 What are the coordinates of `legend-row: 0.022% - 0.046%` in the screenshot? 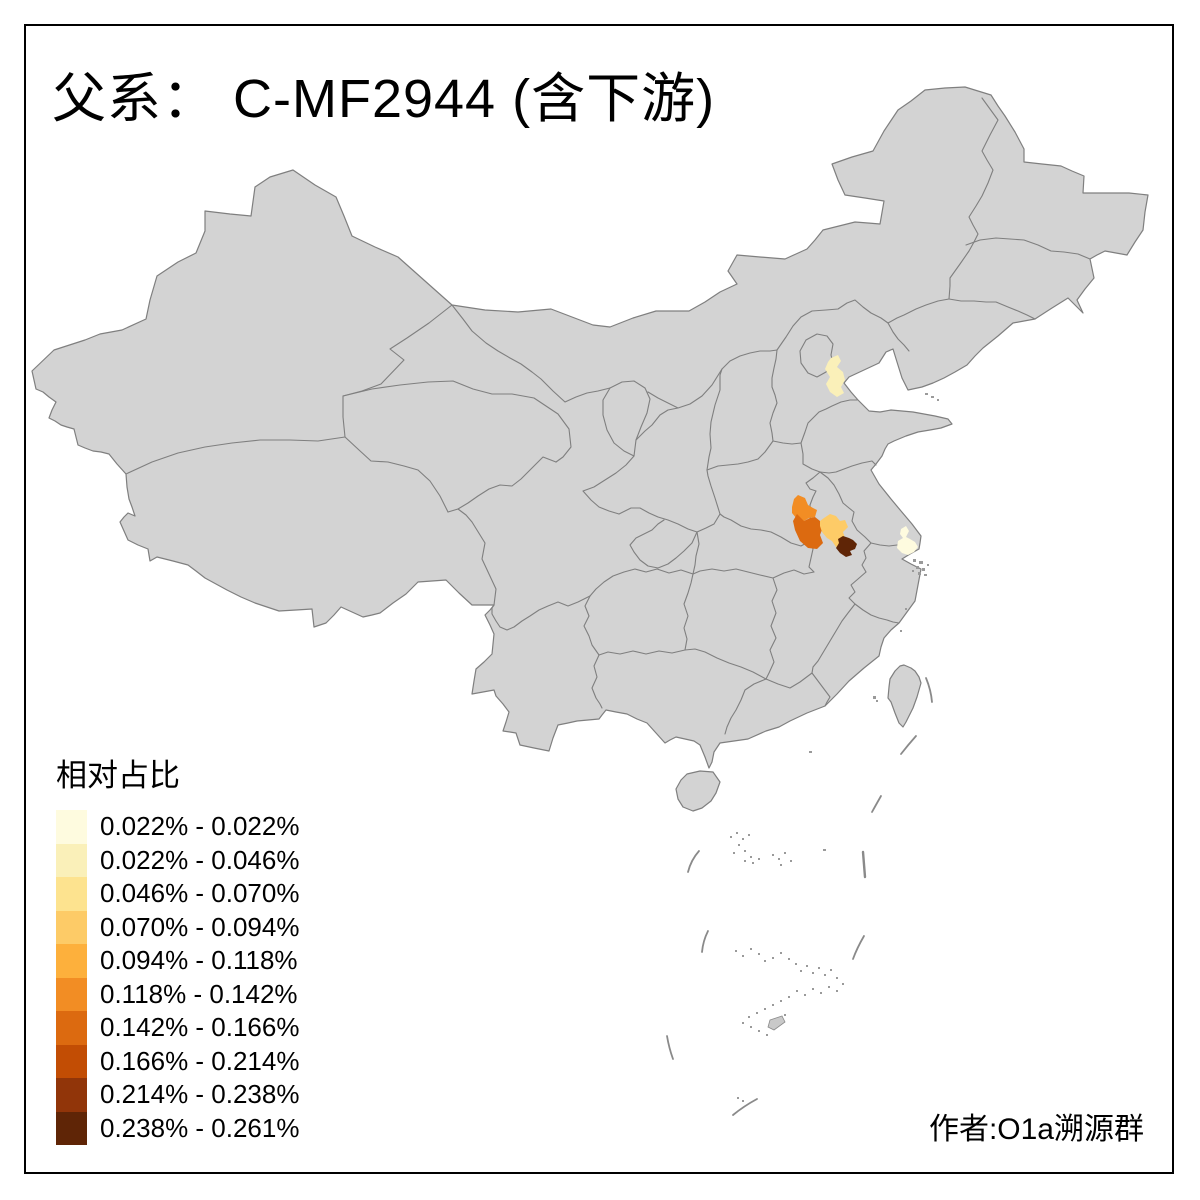 It's located at (178, 860).